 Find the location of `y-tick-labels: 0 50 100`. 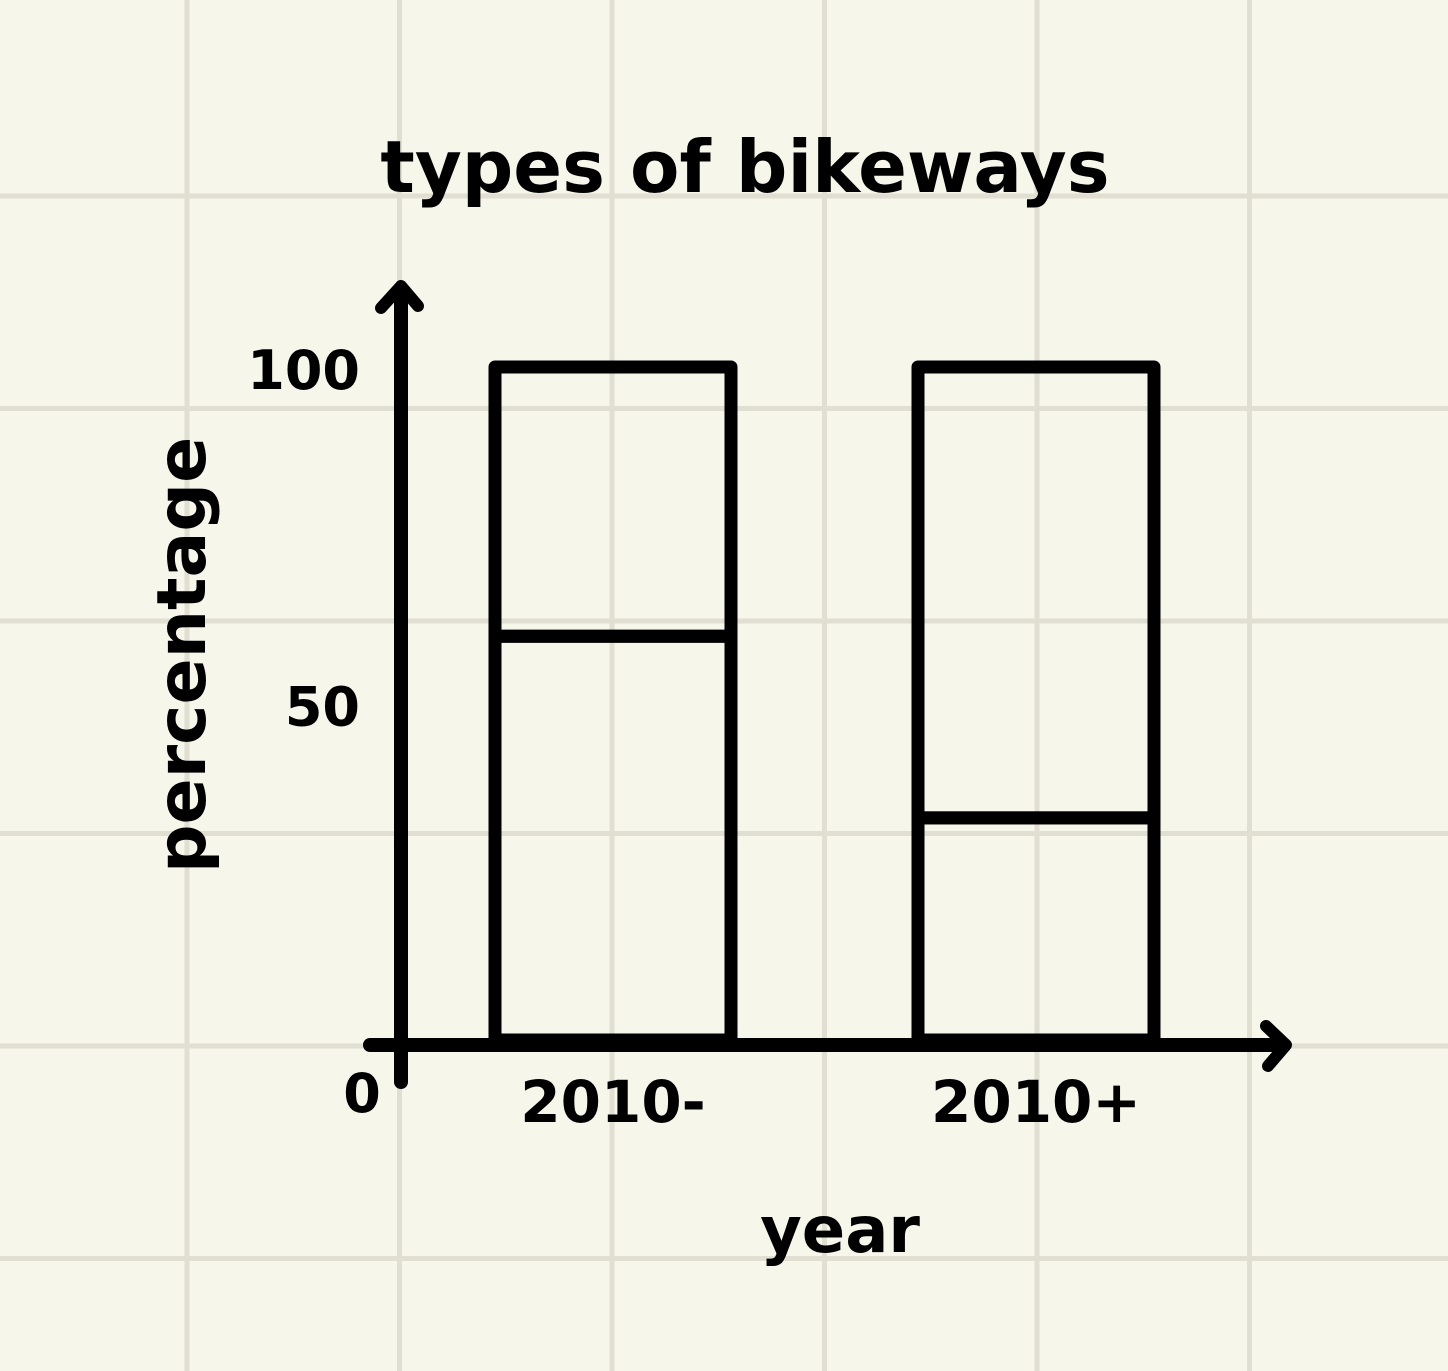

y-tick-labels: 0 50 100 is located at coordinates (314, 732).